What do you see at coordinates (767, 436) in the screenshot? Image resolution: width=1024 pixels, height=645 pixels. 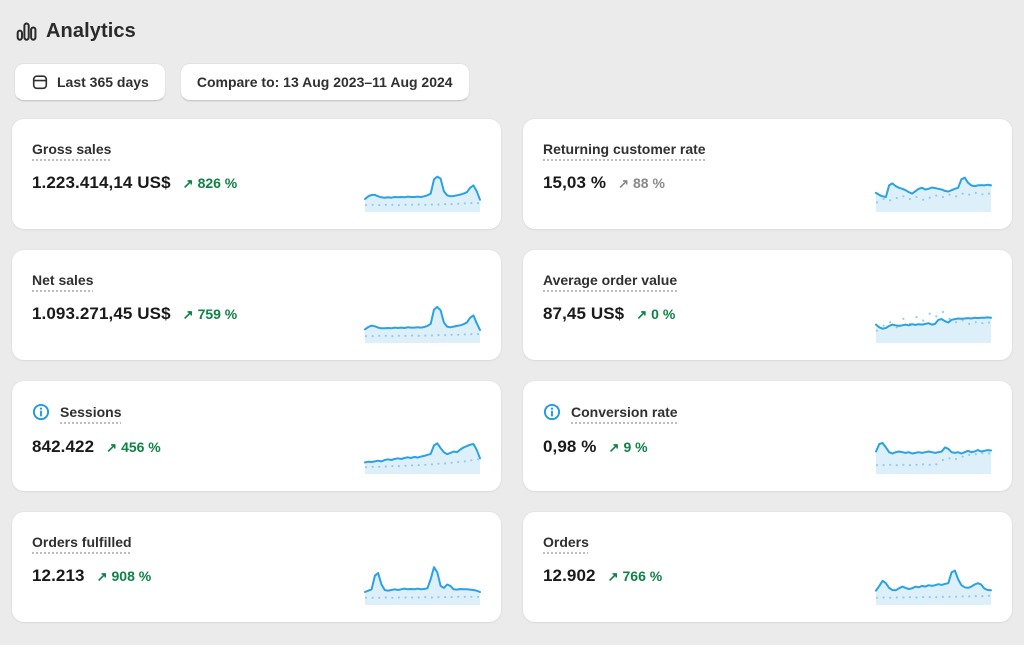 I see `metric-card: Conversion rate 0,98 % ↗ 9 %` at bounding box center [767, 436].